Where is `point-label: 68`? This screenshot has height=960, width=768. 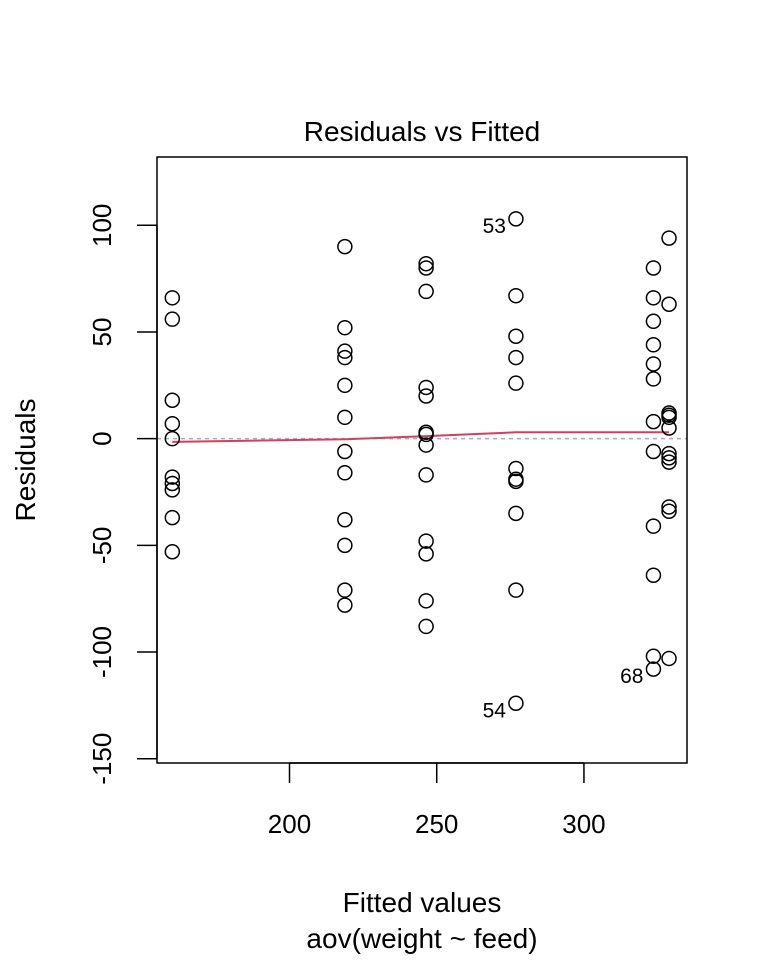 point-label: 68 is located at coordinates (631, 676).